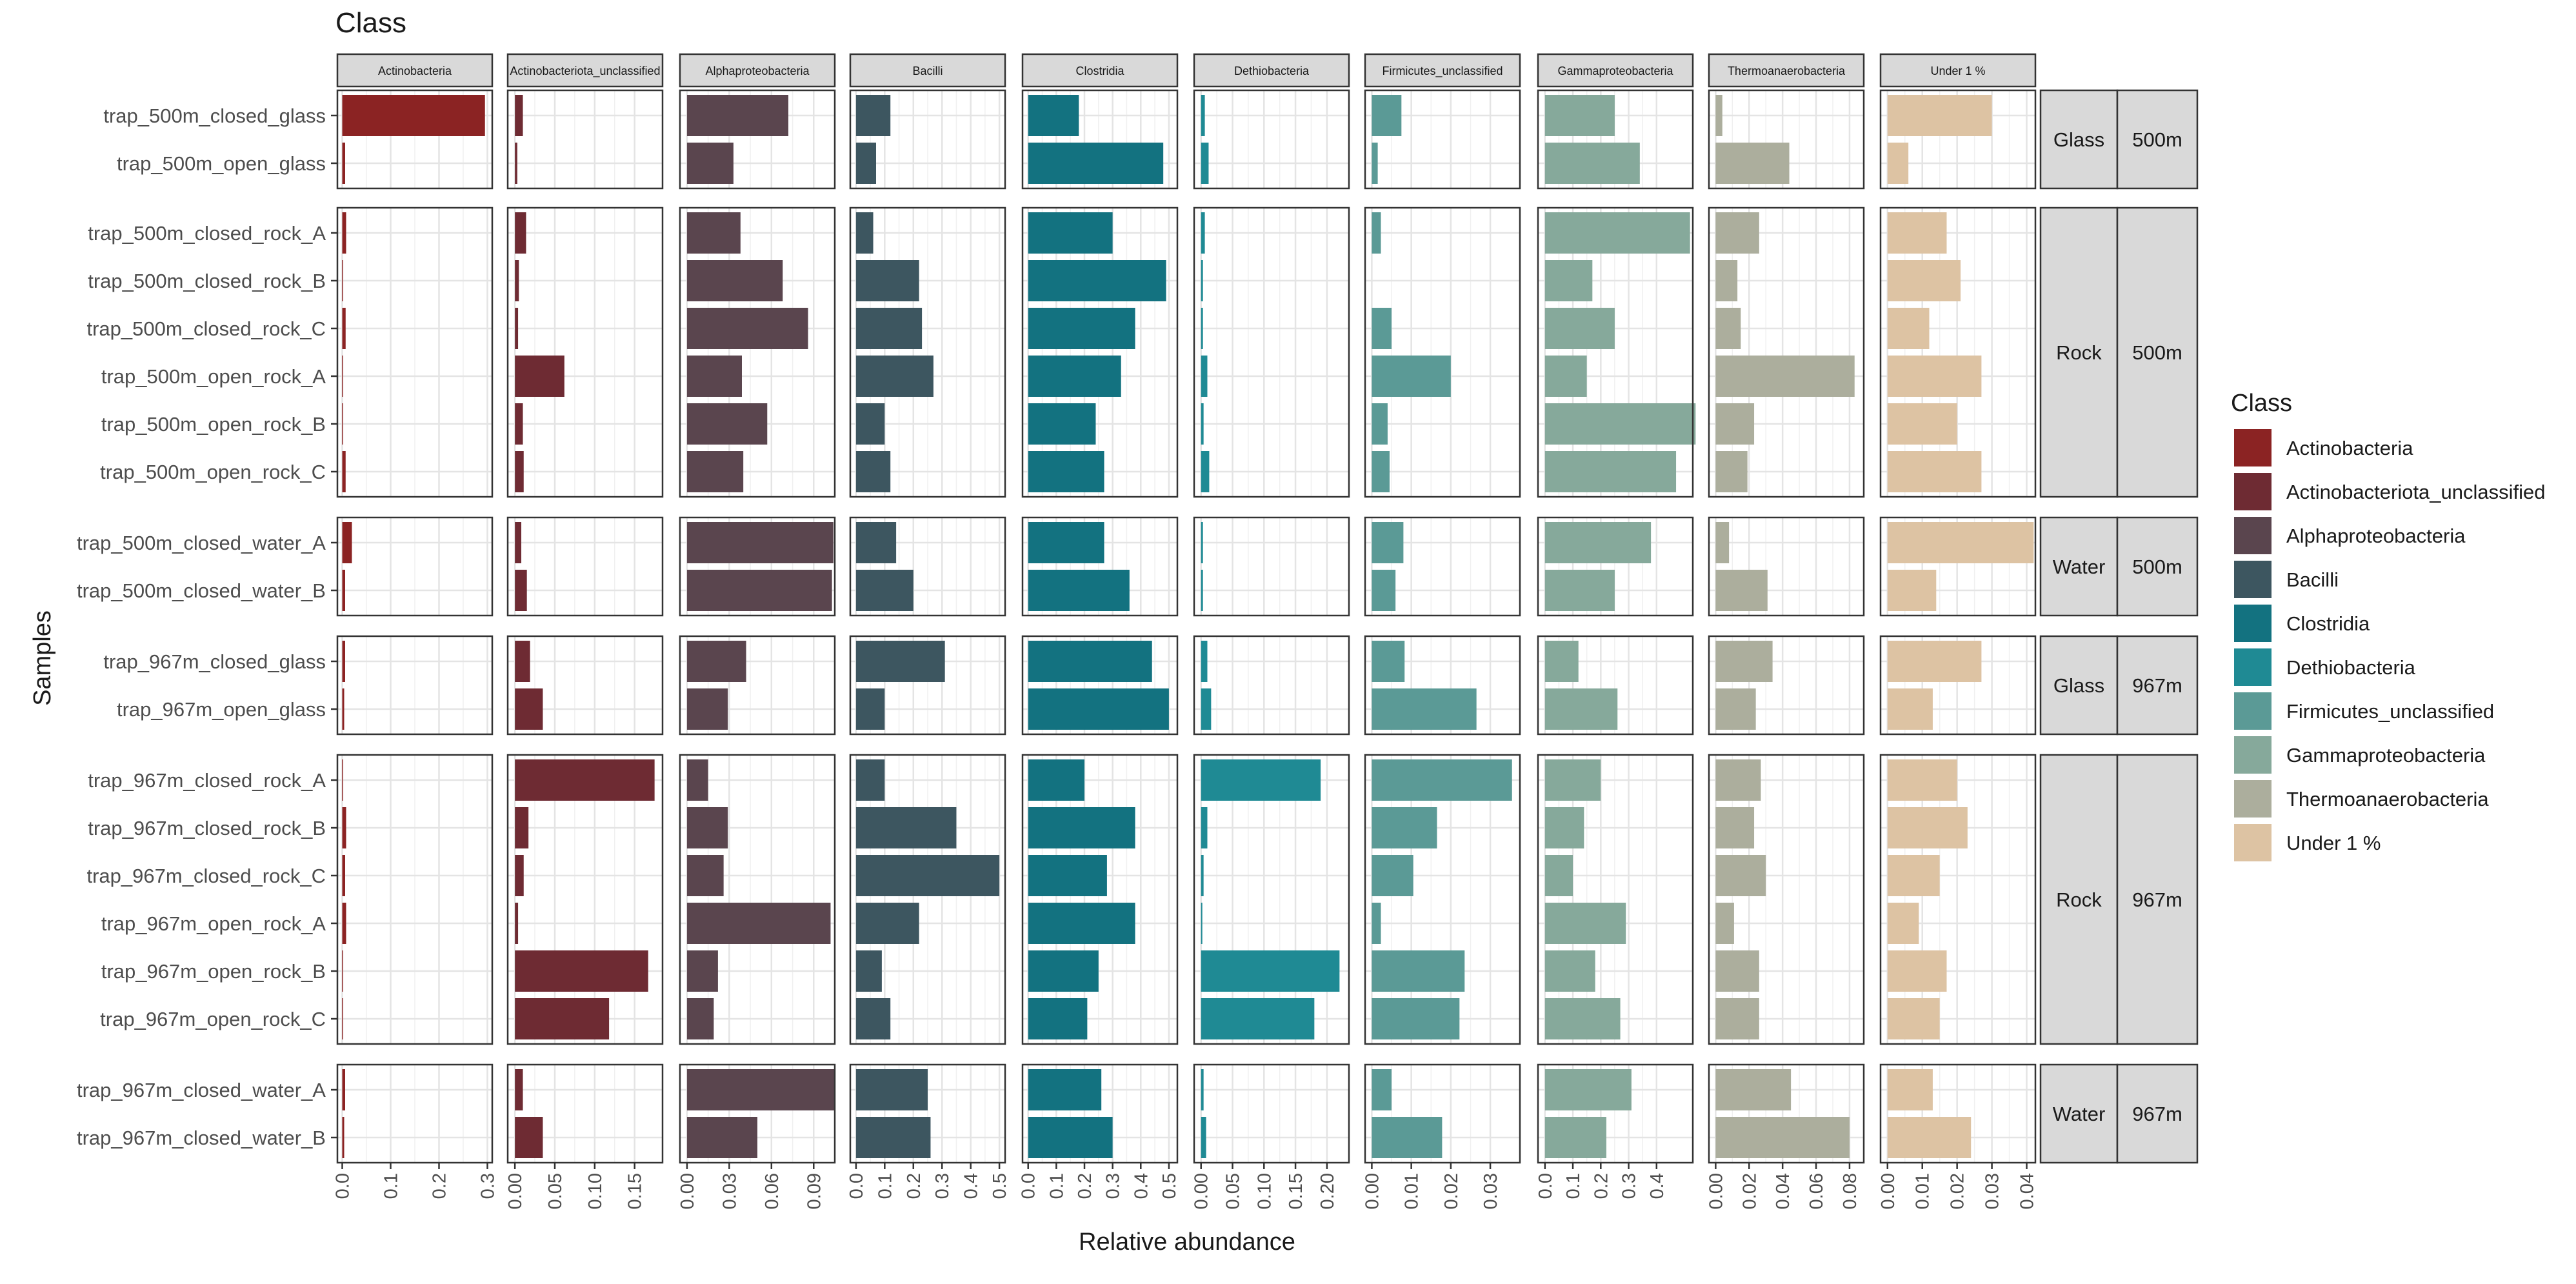 The height and width of the screenshot is (1284, 2576). What do you see at coordinates (1958, 1191) in the screenshot?
I see `x-tick-label: 0.02` at bounding box center [1958, 1191].